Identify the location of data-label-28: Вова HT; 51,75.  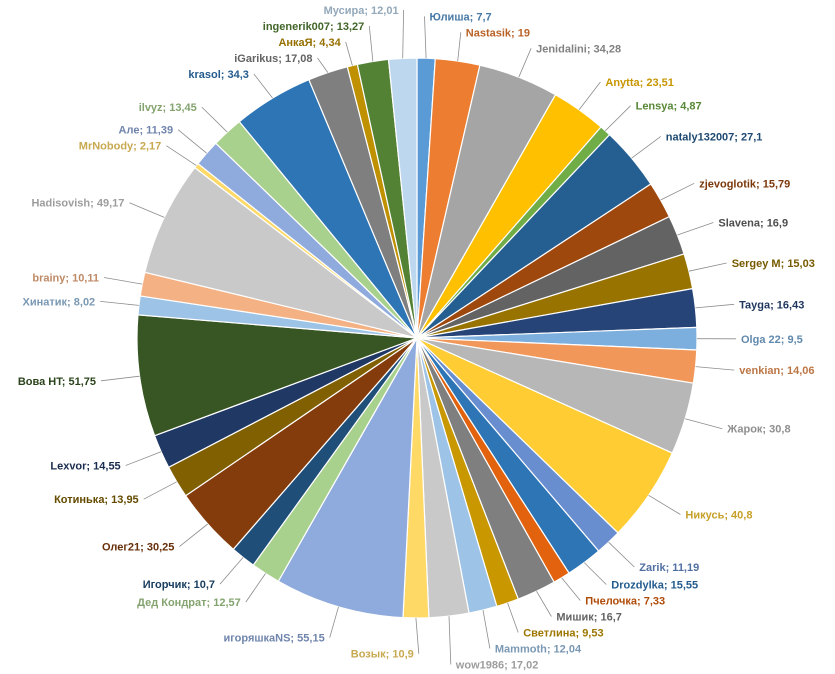
(57, 382).